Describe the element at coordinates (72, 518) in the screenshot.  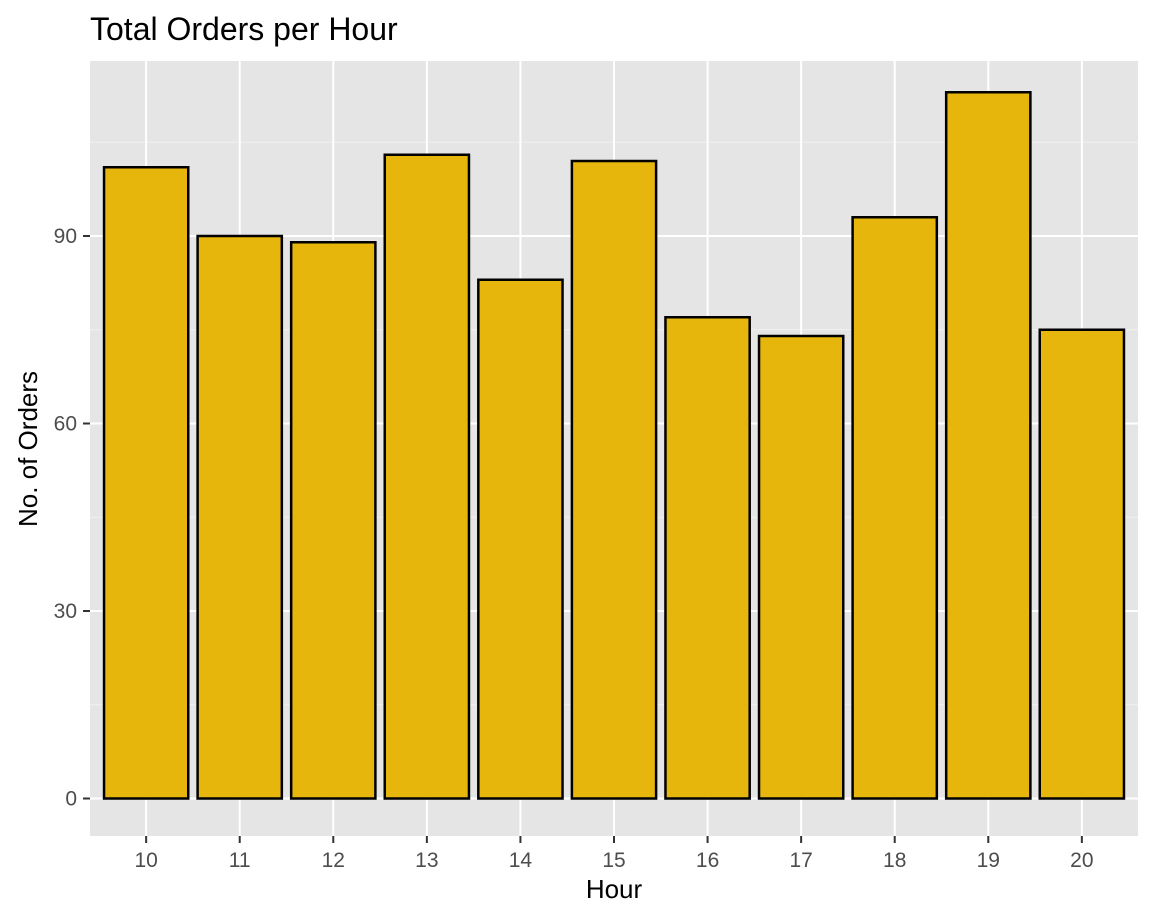
I see `y-axis-ticks: 0 30 60 90` at that location.